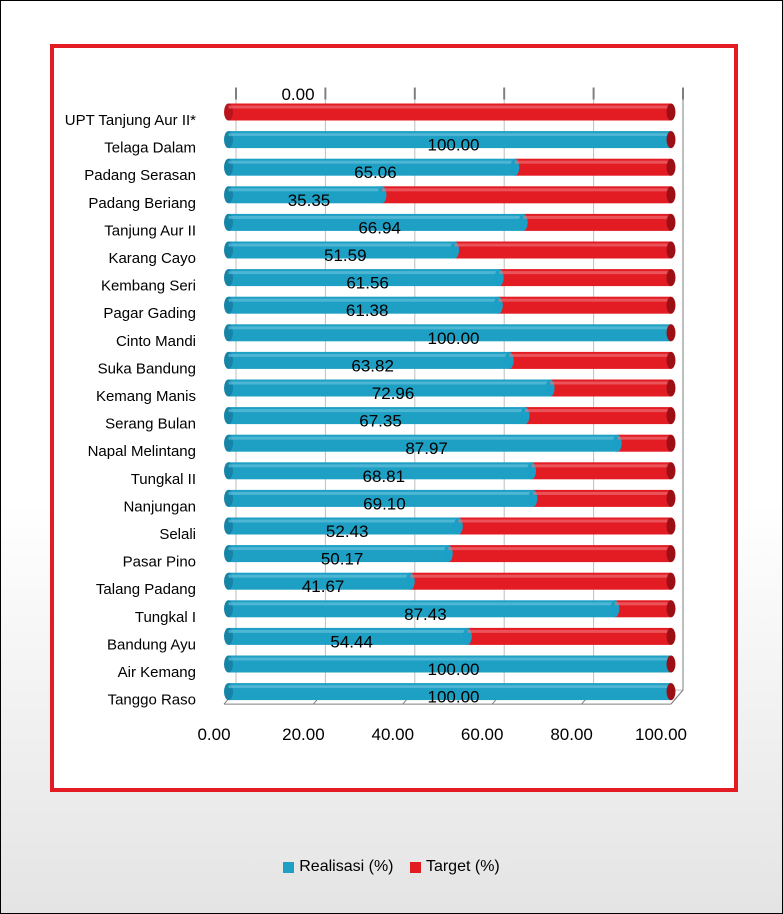 Image resolution: width=783 pixels, height=914 pixels. What do you see at coordinates (150, 230) in the screenshot?
I see `category-label: Tanjung Aur II` at bounding box center [150, 230].